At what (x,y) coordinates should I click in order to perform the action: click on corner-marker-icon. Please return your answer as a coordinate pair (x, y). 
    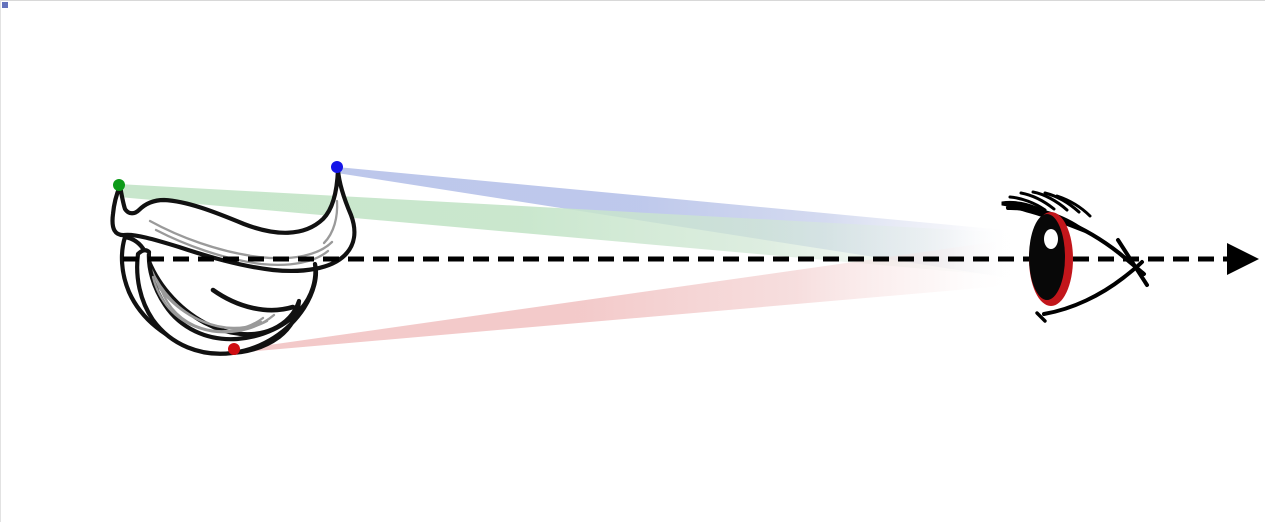
    Looking at the image, I should click on (5, 5).